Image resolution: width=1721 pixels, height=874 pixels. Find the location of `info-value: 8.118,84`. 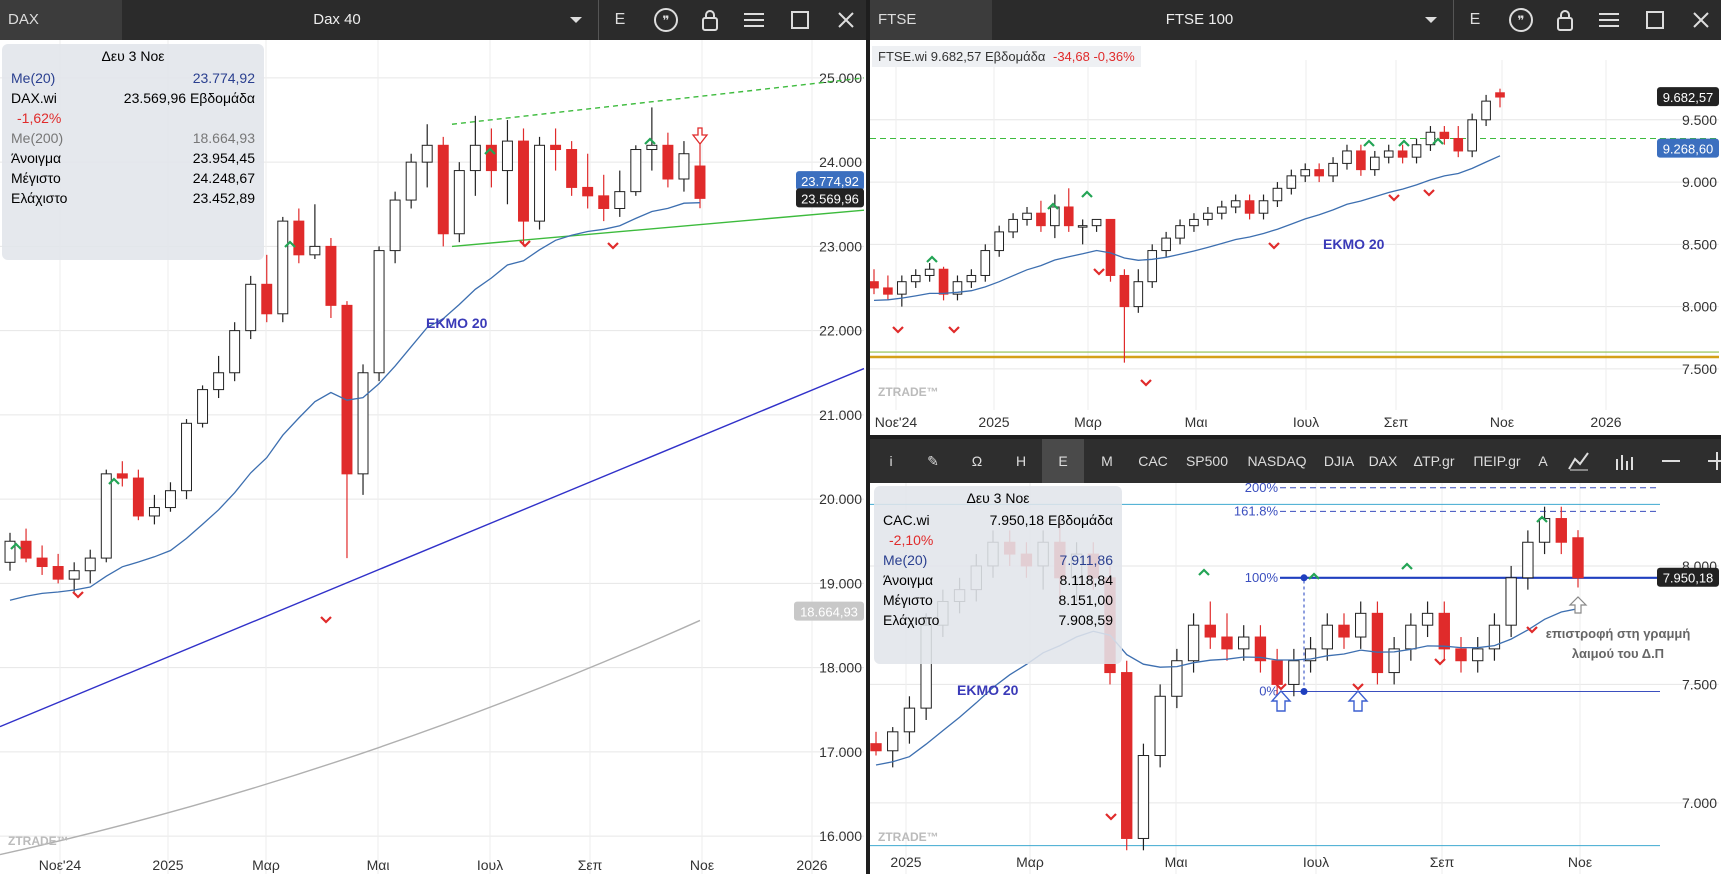

info-value: 8.118,84 is located at coordinates (1086, 580).